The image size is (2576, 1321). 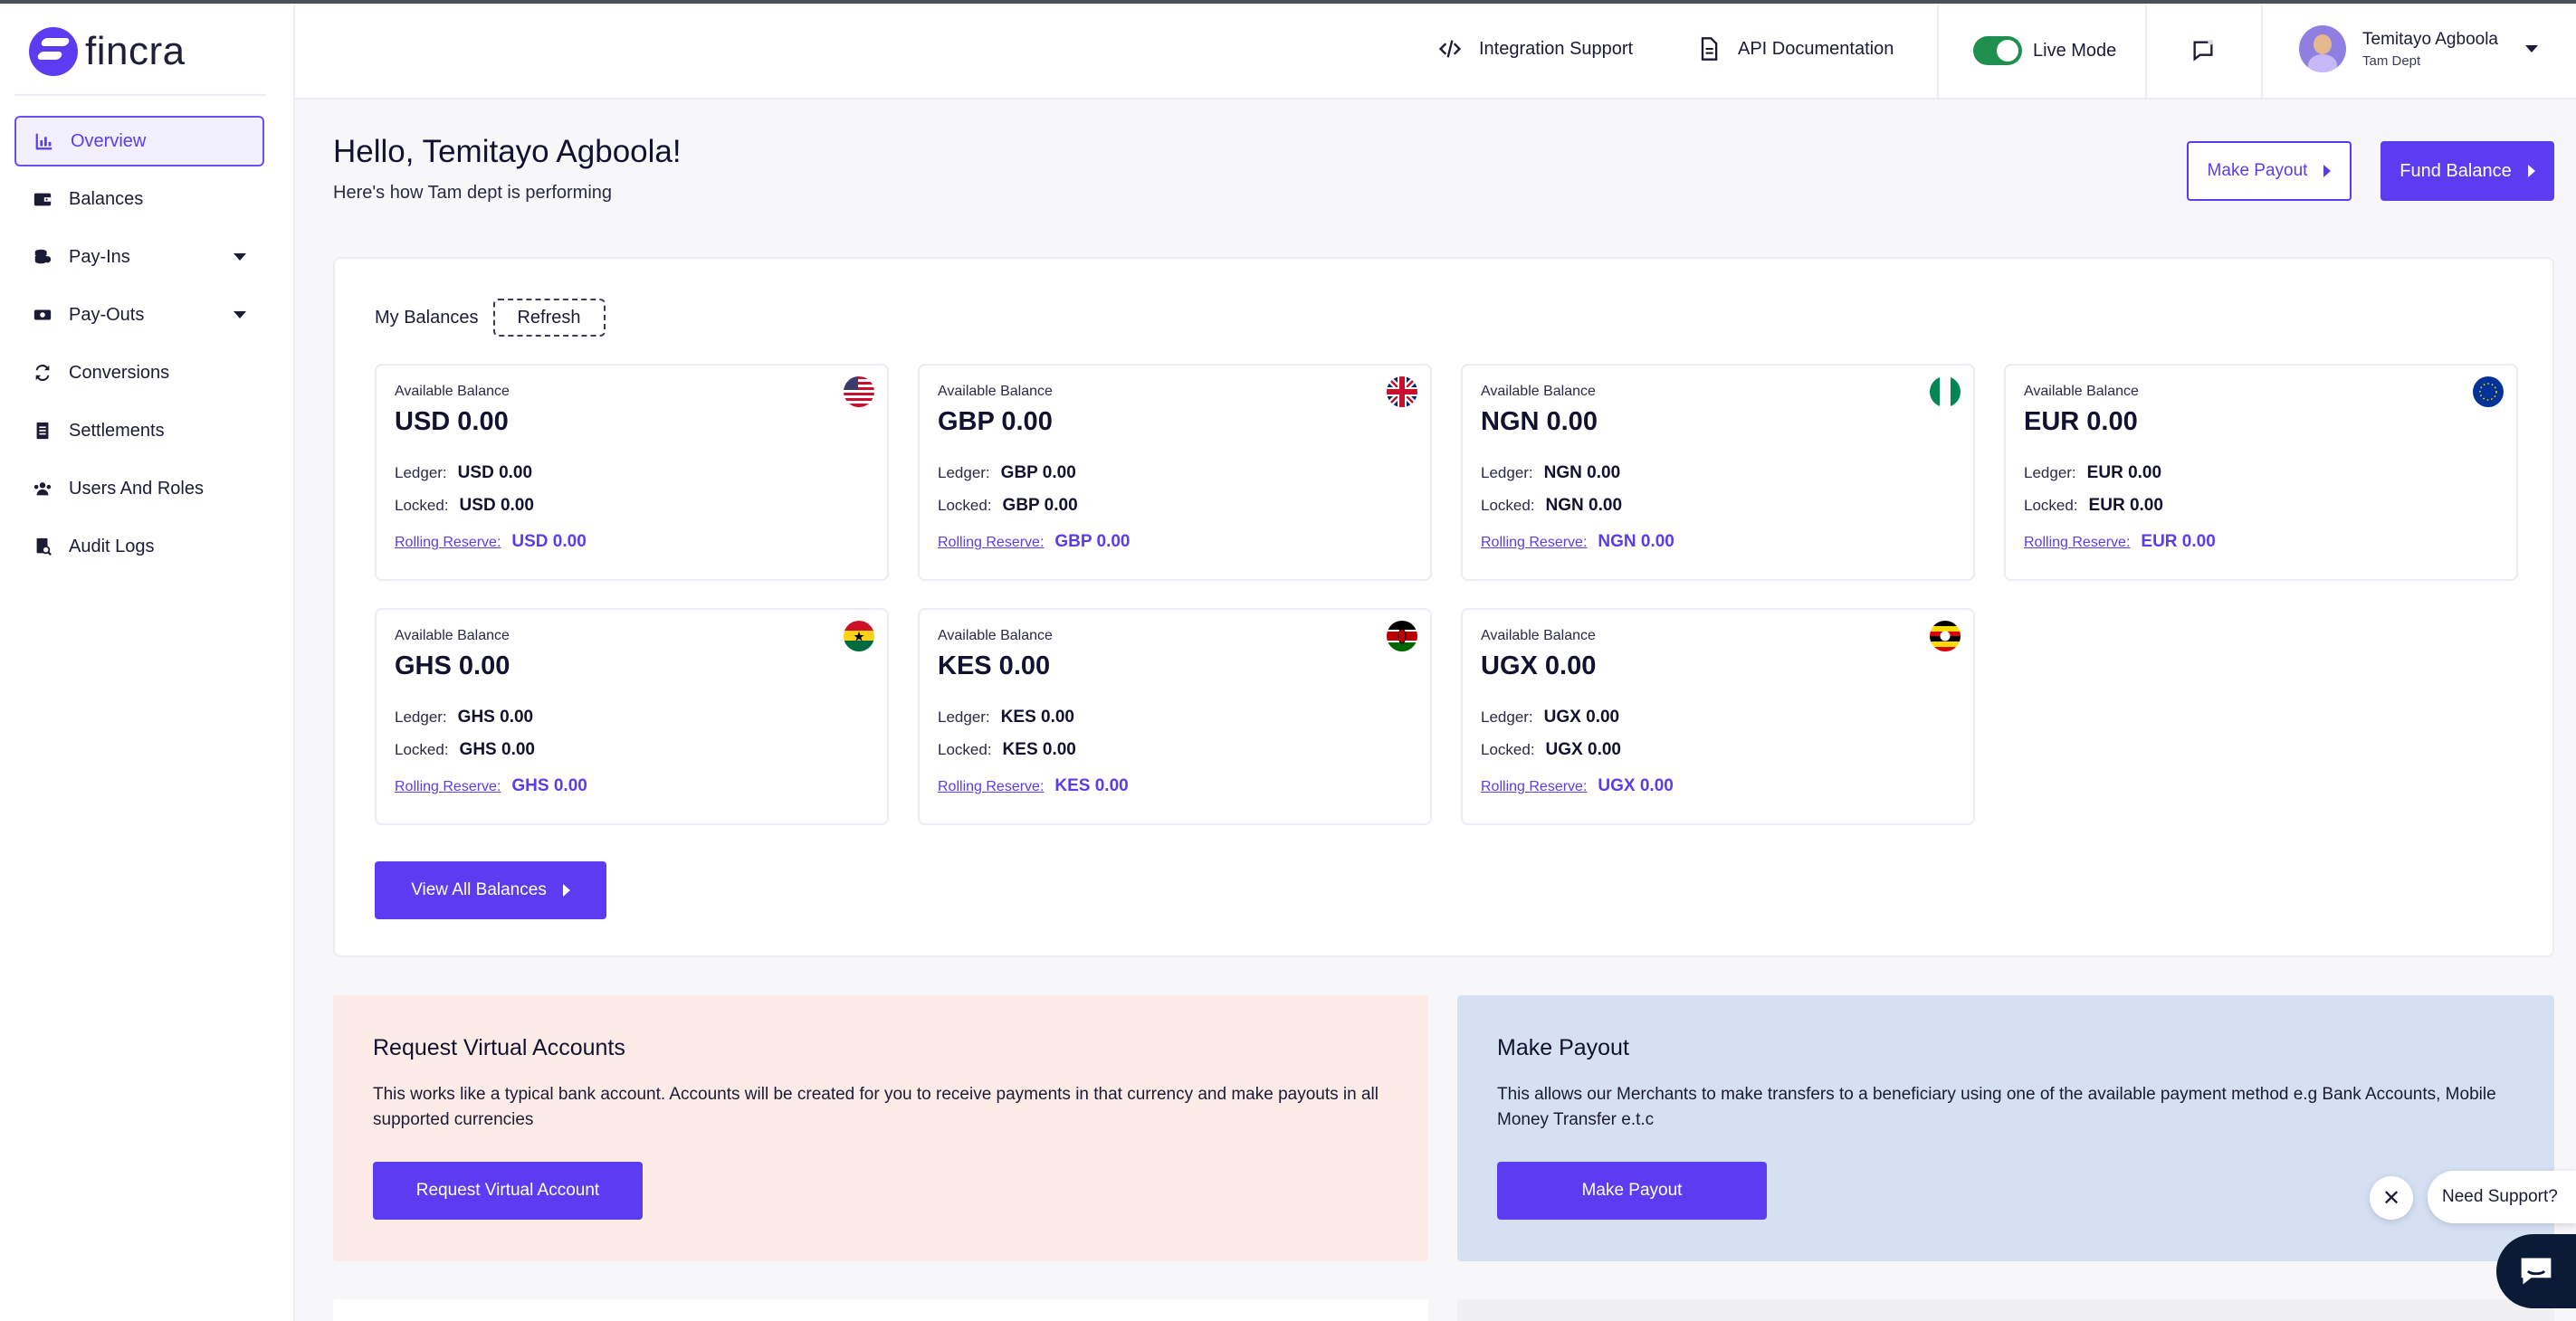 I want to click on sidebar-item-settlements: Settlements, so click(x=139, y=430).